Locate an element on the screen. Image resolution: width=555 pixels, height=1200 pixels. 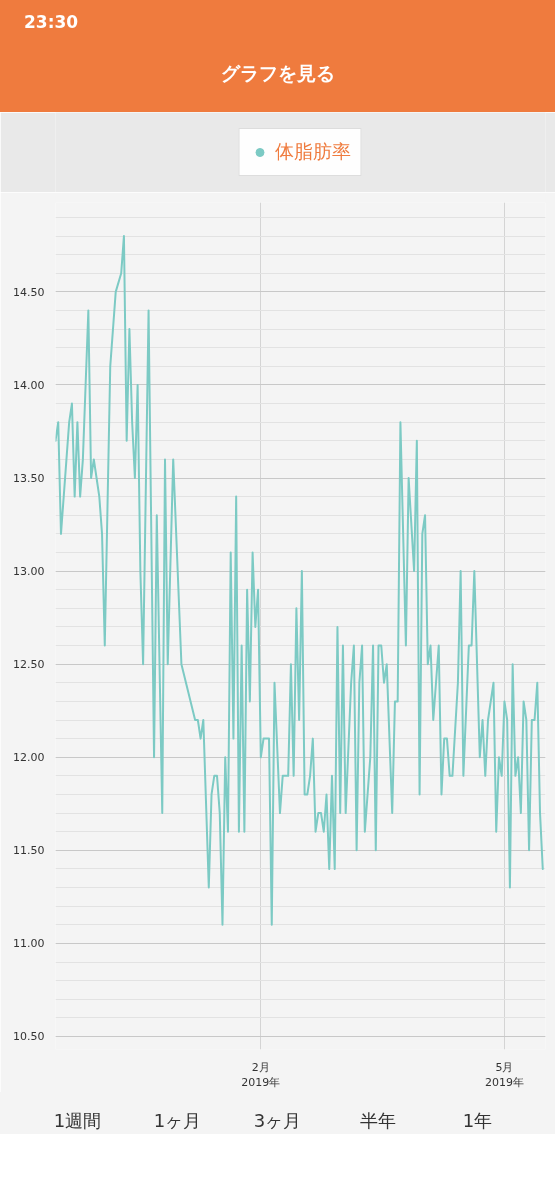
chart-title: グラフを見る is located at coordinates (277, 73).